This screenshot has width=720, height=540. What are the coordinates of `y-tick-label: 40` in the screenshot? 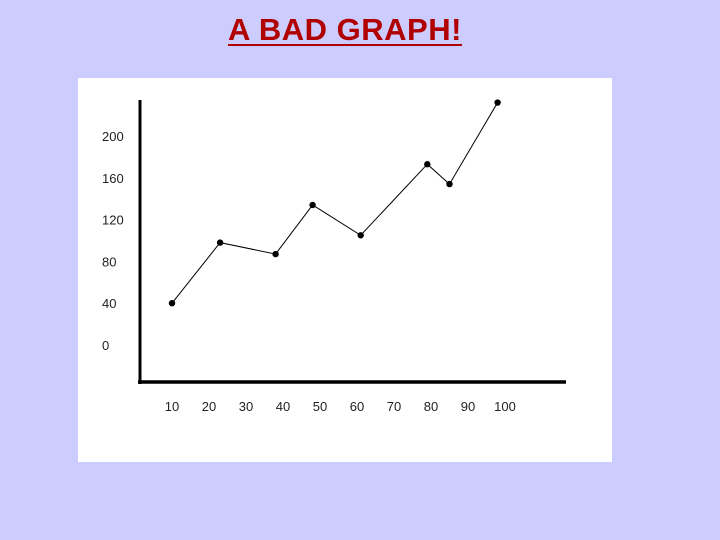 It's located at (109, 303).